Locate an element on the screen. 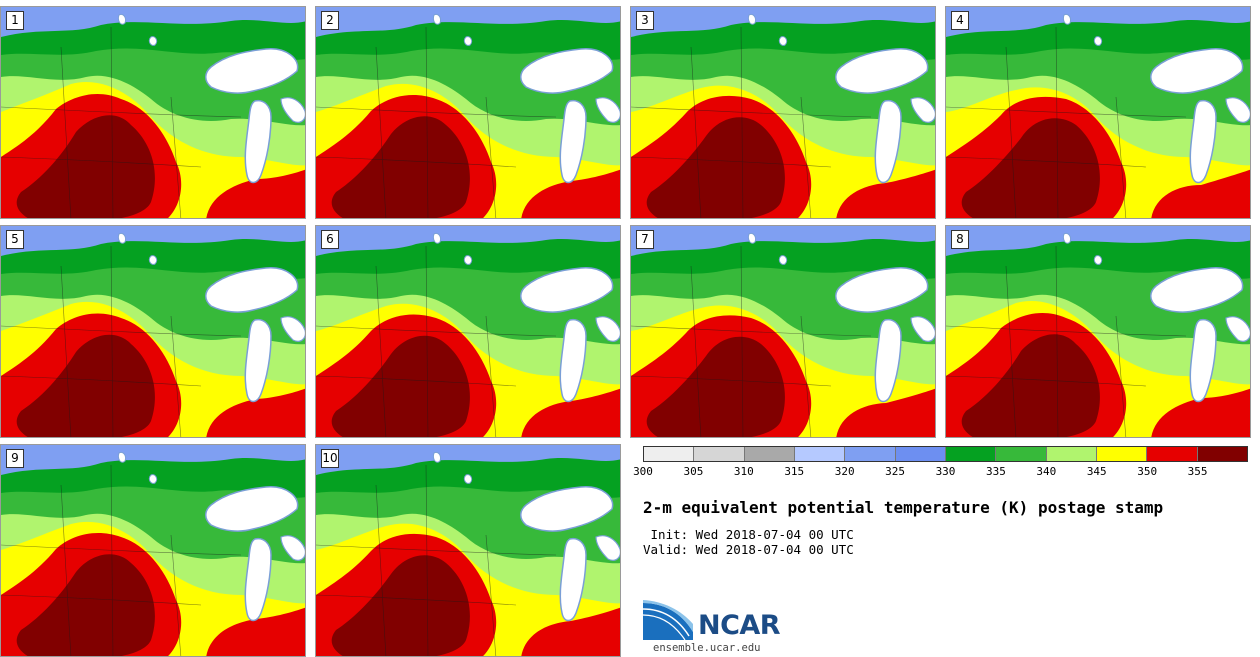  panel-number: 1 is located at coordinates (15, 20).